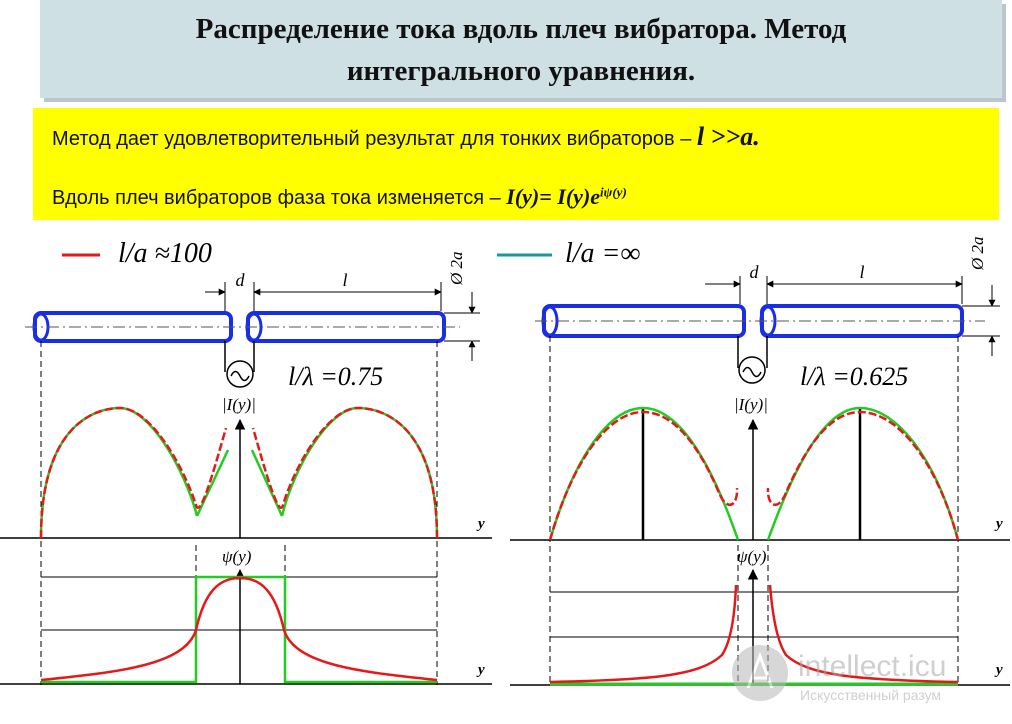 This screenshot has width=1012, height=724. I want to click on title-line-2: интегрального уравнения., so click(521, 71).